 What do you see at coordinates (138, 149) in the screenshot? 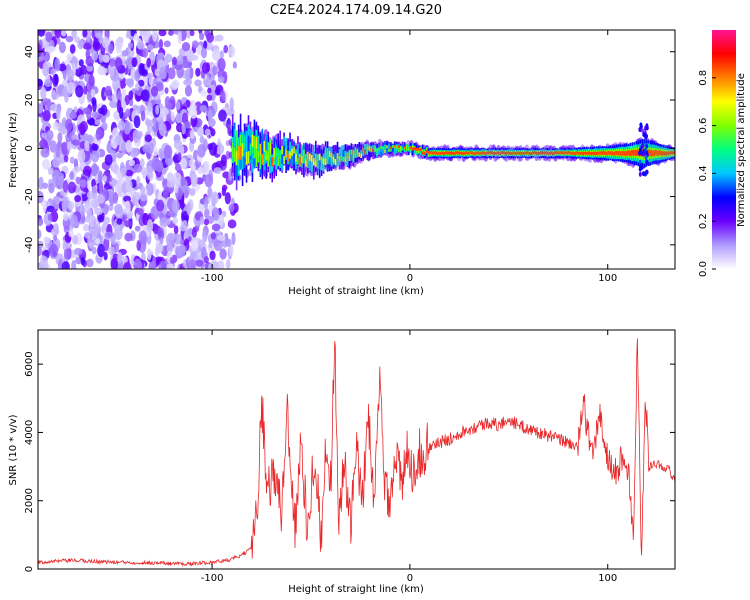
I see `spectrogram-noise-region` at bounding box center [138, 149].